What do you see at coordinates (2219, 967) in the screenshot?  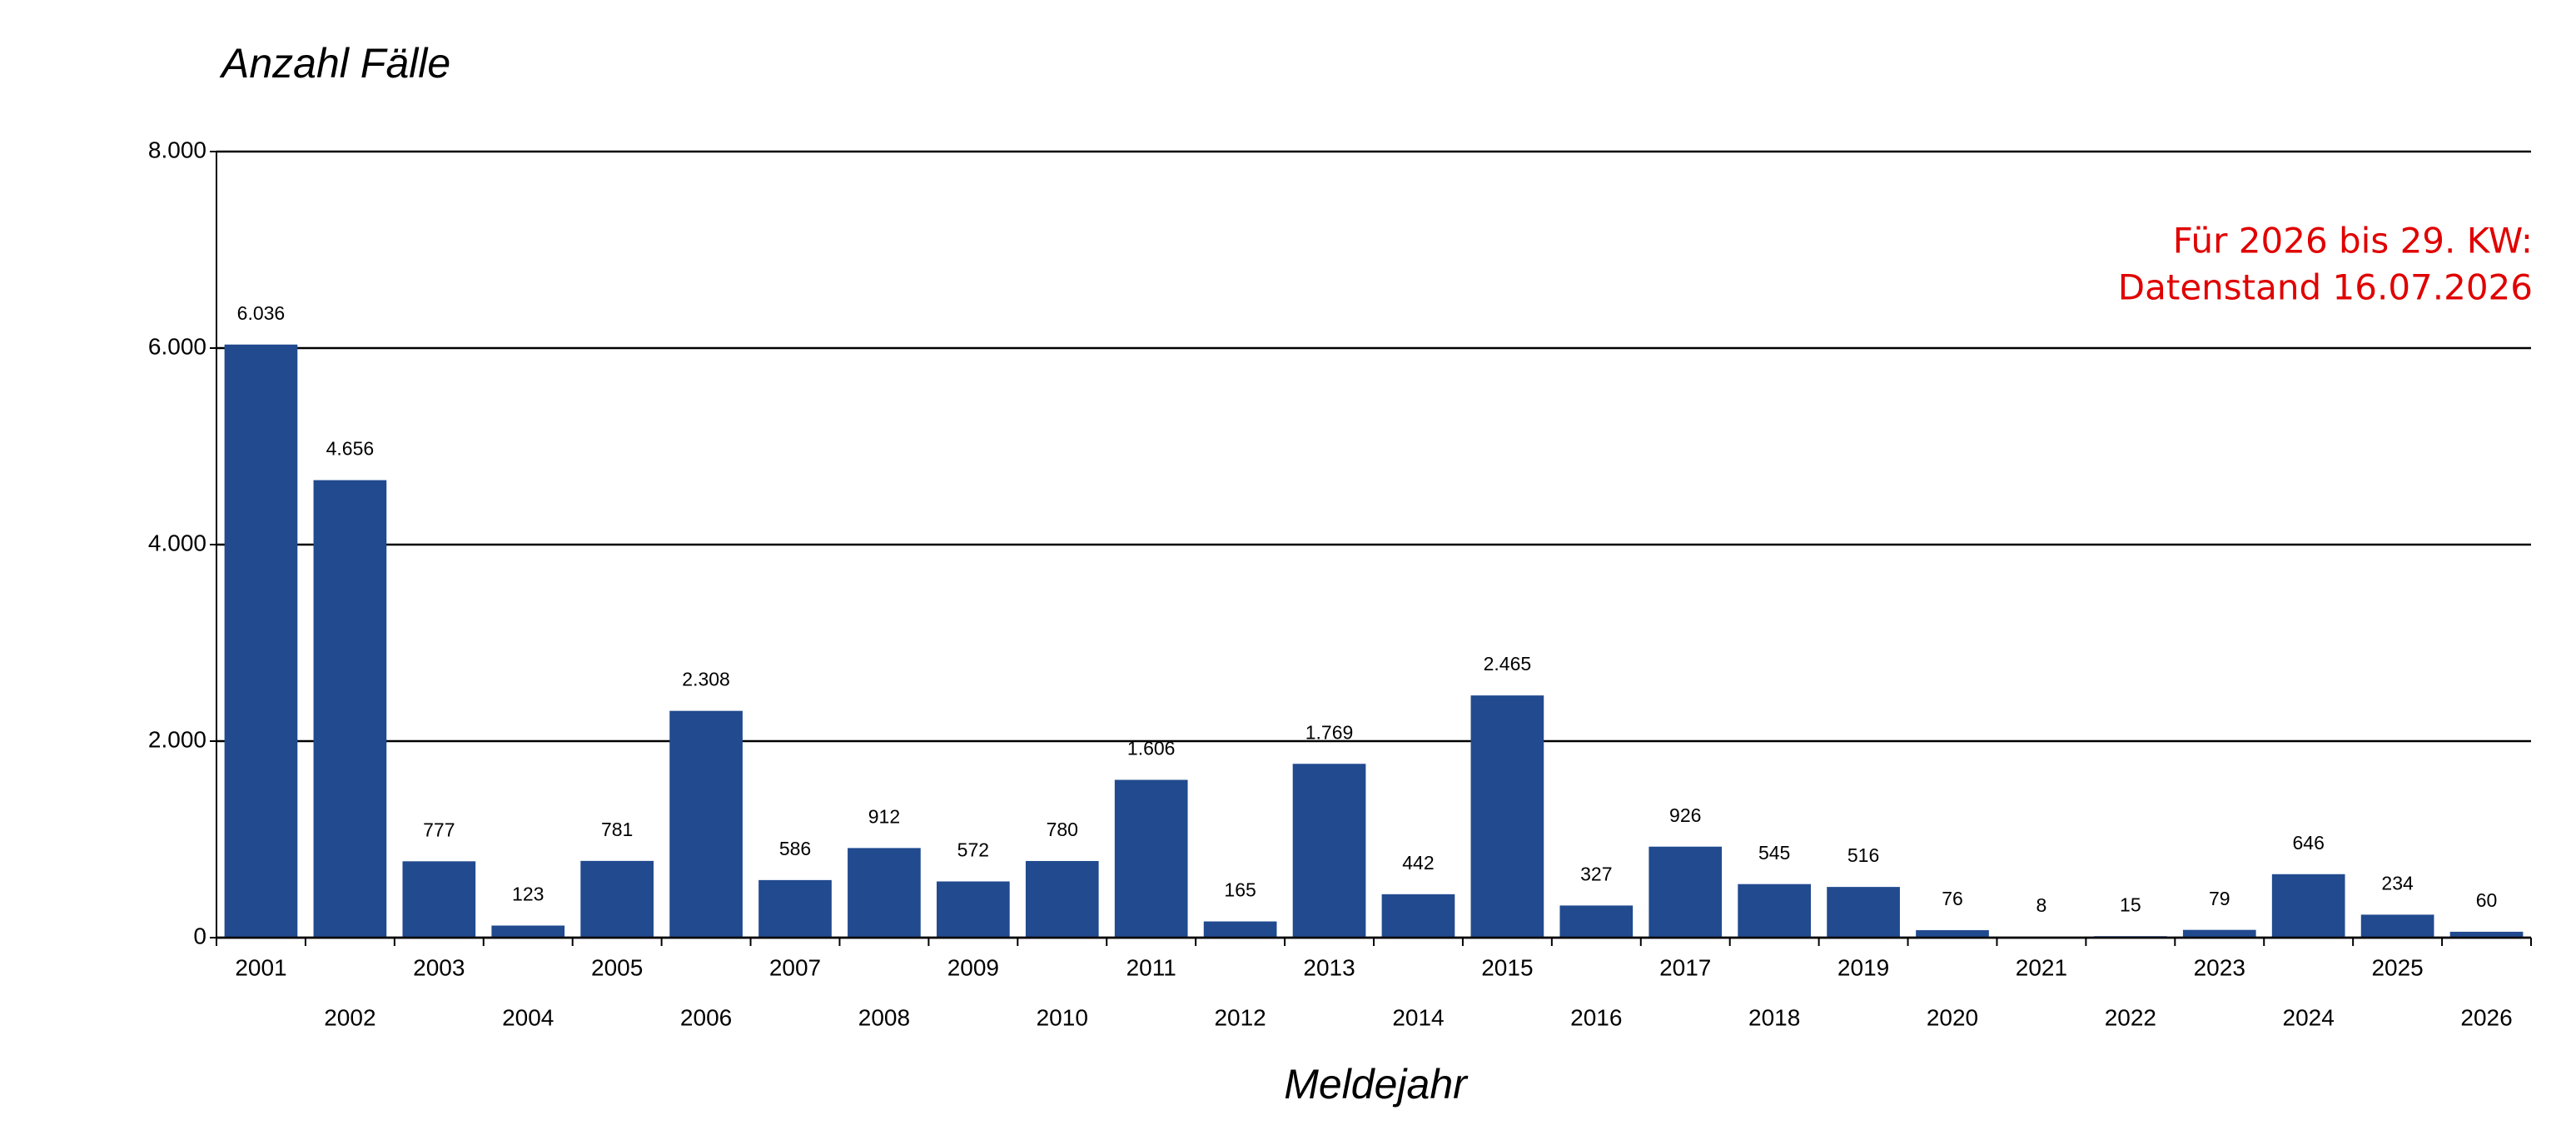 I see `x-tick-label: 2023` at bounding box center [2219, 967].